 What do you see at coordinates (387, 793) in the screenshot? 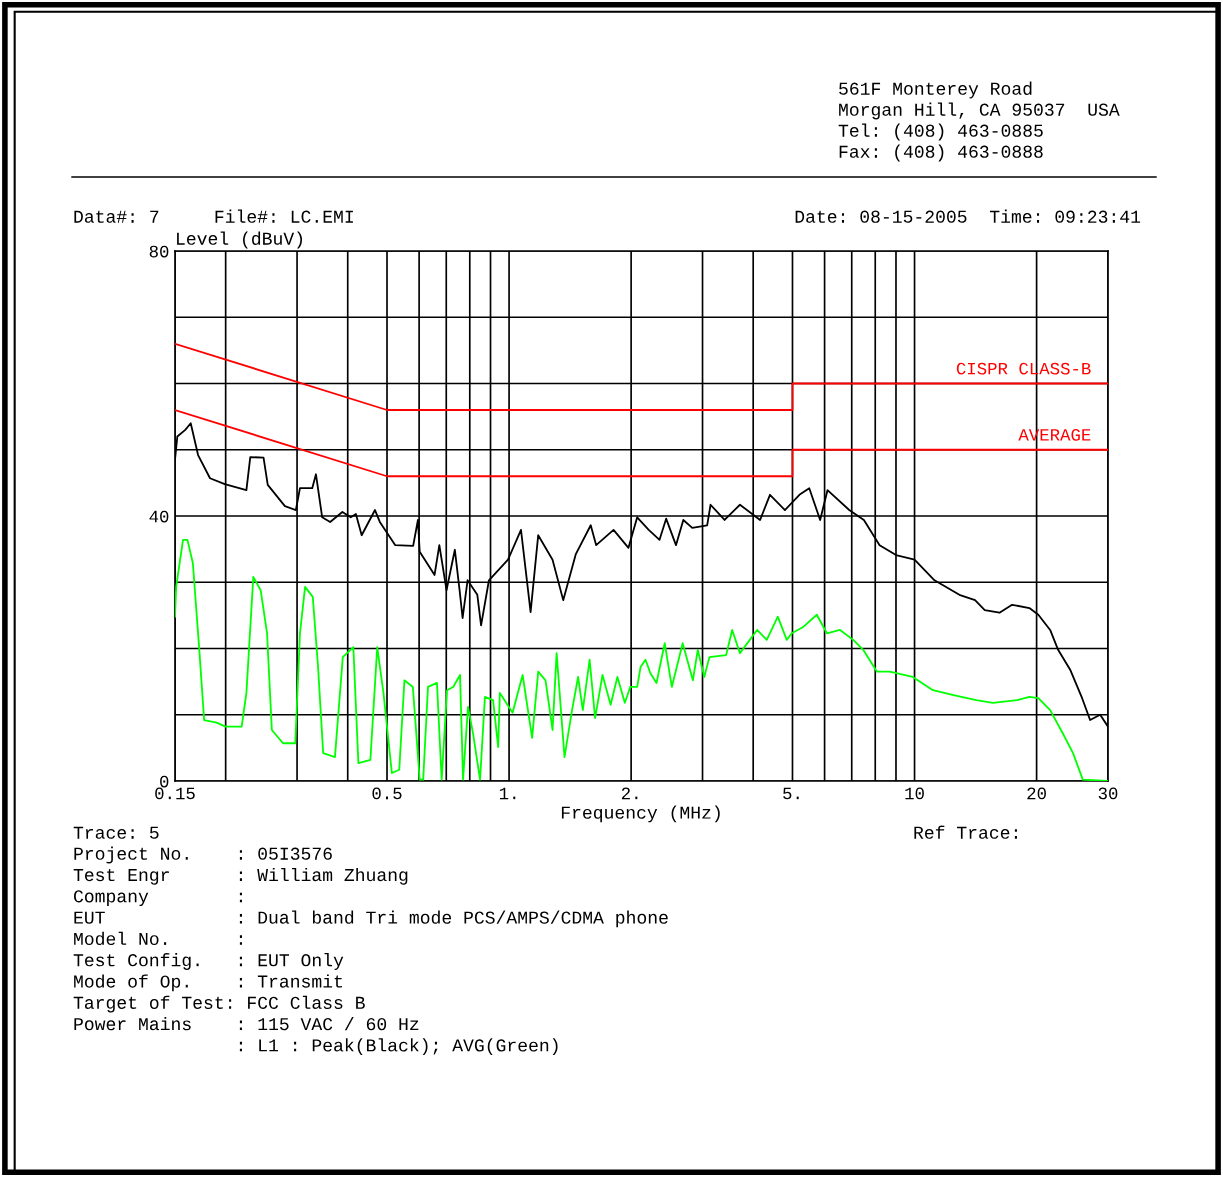
I see `x-tick-label: 0.5` at bounding box center [387, 793].